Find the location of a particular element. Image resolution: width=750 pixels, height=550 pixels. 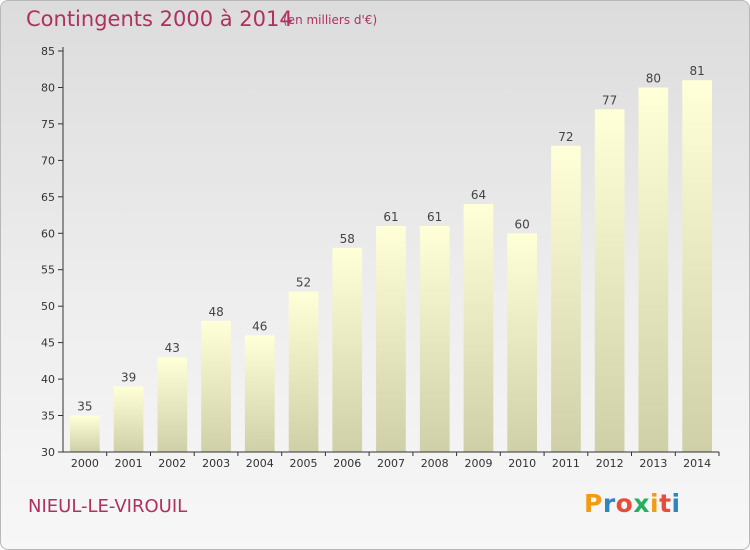

value-label-2013: 80 is located at coordinates (653, 79).